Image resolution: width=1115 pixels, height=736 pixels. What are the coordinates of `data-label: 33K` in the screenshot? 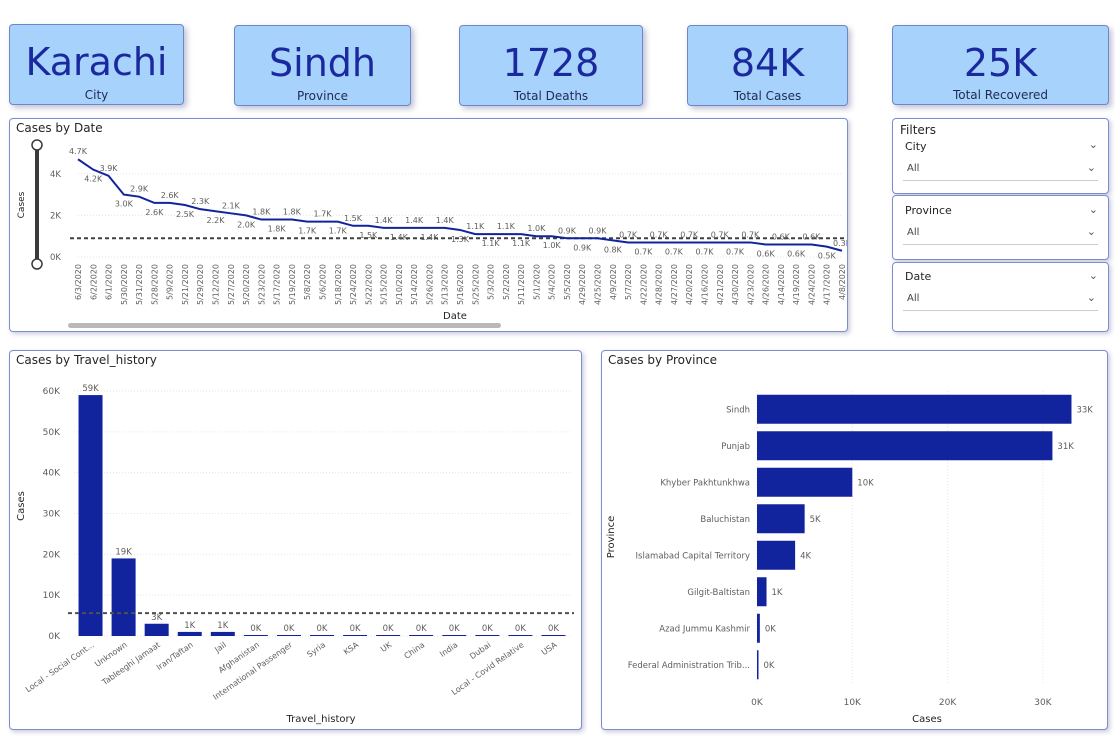 It's located at (1084, 410).